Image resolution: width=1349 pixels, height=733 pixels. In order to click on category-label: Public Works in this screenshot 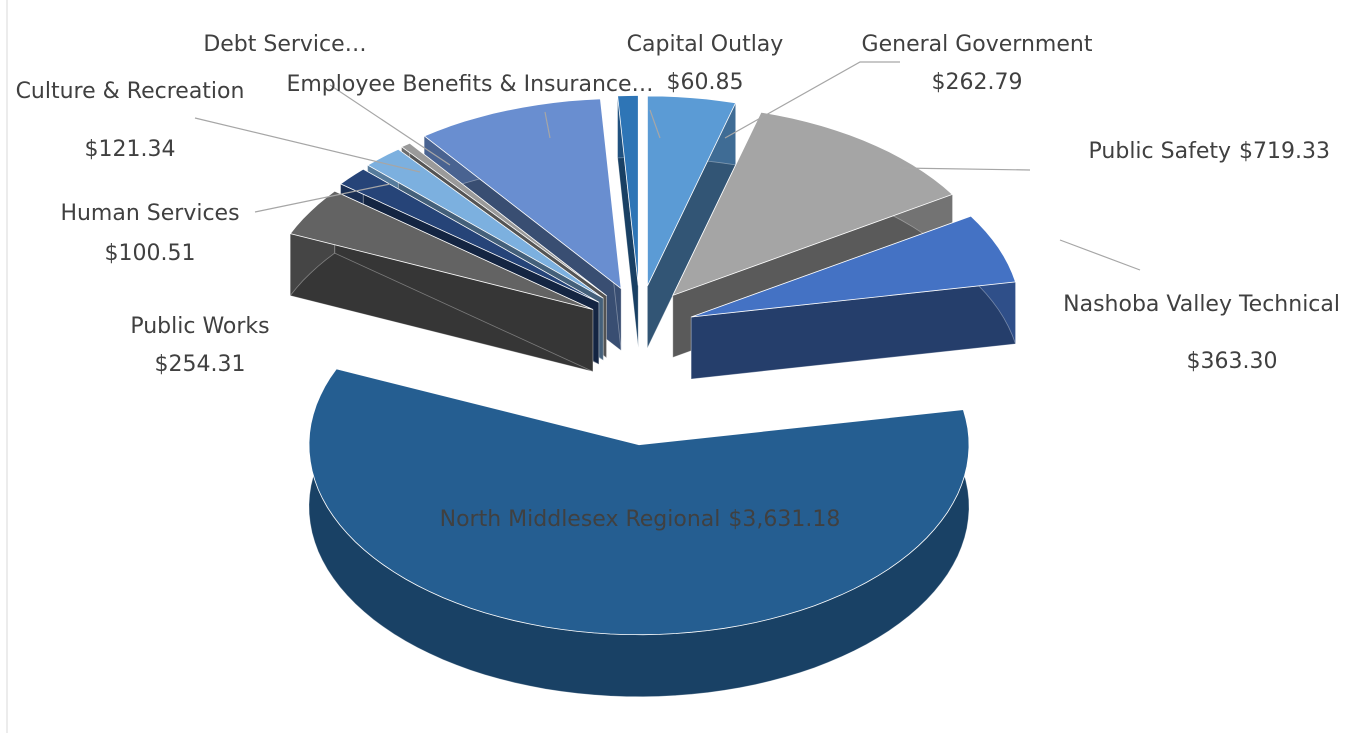, I will do `click(199, 326)`.